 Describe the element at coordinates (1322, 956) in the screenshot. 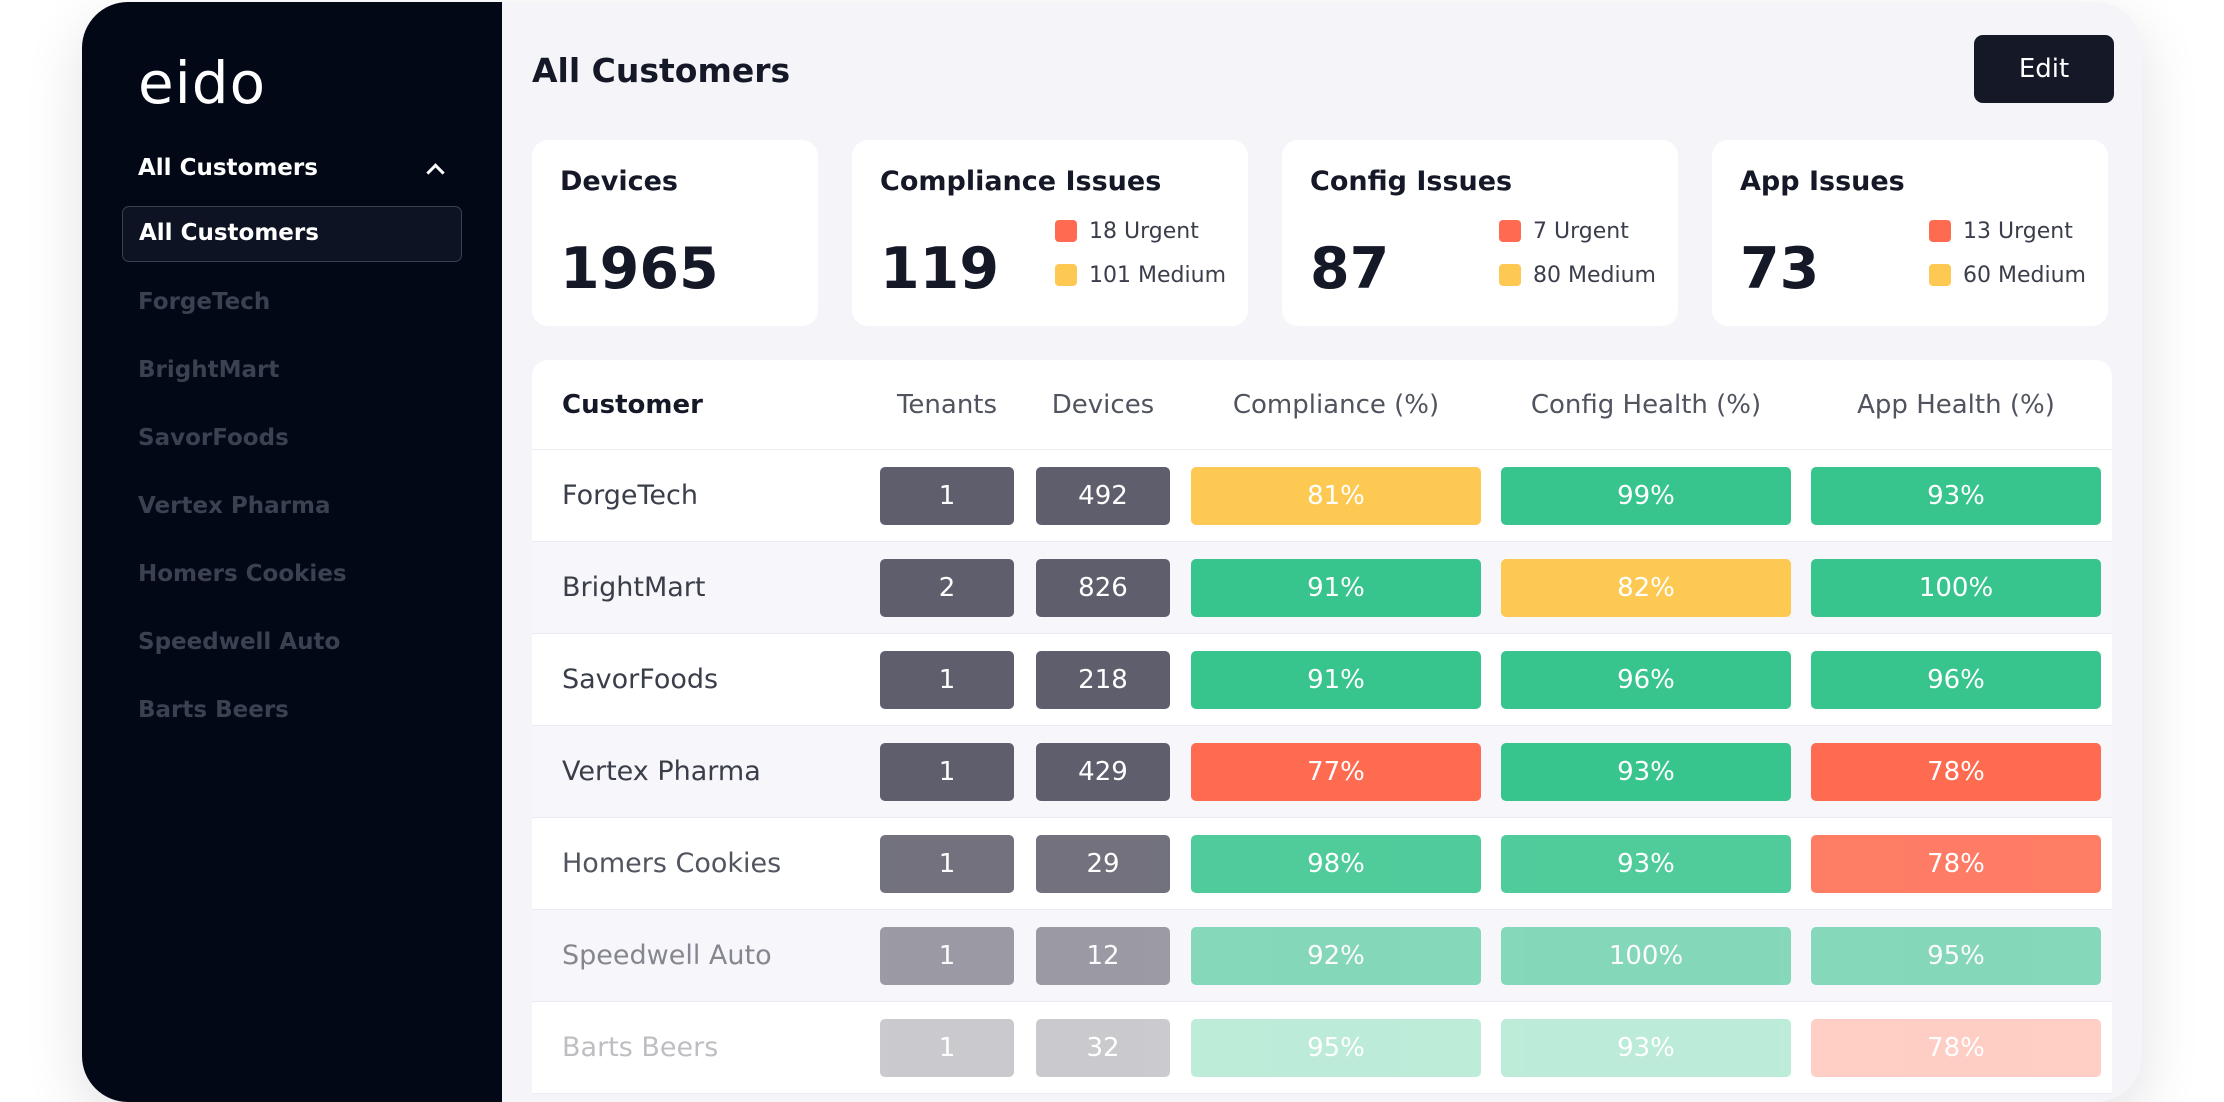

I see `table-row: Speedwell Auto 1 12 92% 100% 95%` at that location.